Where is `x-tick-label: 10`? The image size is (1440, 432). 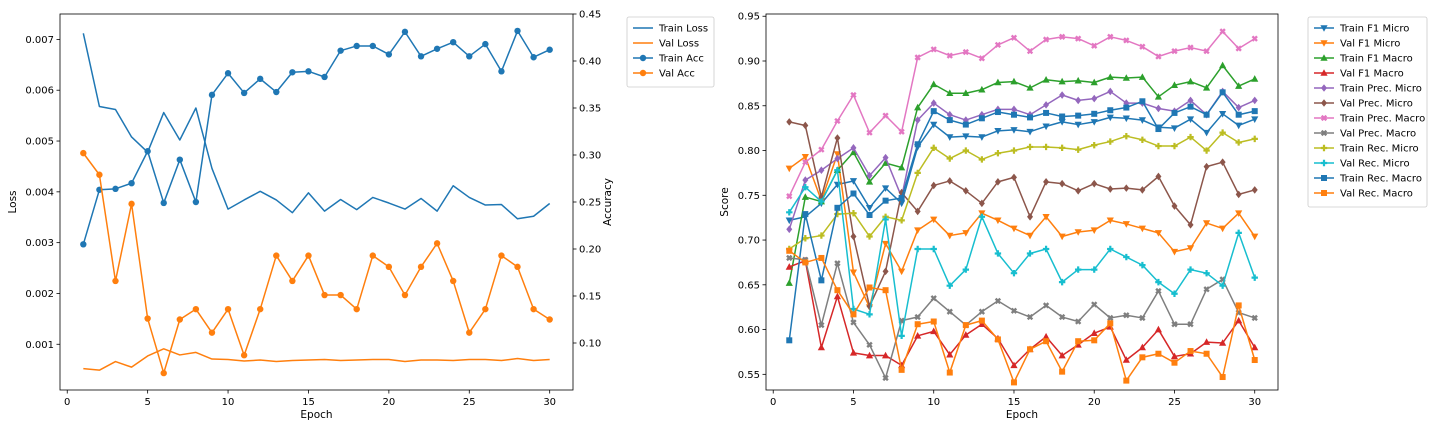
x-tick-label: 10 is located at coordinates (933, 402).